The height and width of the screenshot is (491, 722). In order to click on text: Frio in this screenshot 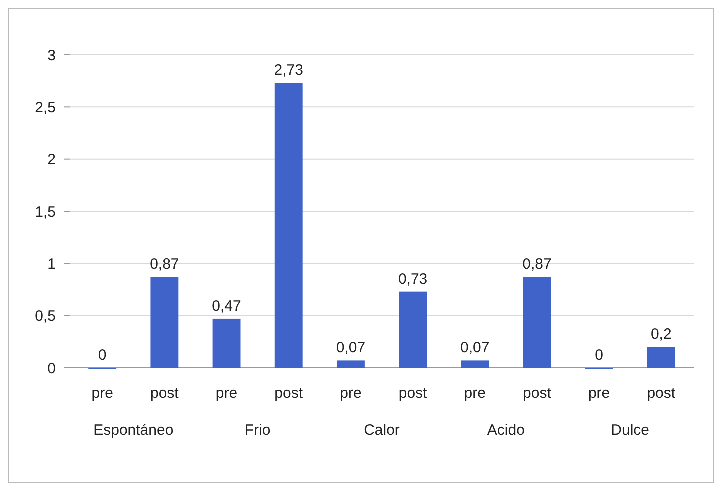, I will do `click(257, 430)`.